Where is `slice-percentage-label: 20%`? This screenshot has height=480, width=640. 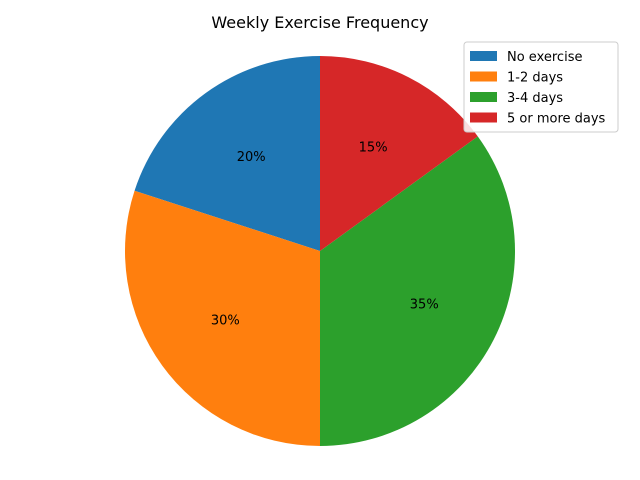
slice-percentage-label: 20% is located at coordinates (251, 157).